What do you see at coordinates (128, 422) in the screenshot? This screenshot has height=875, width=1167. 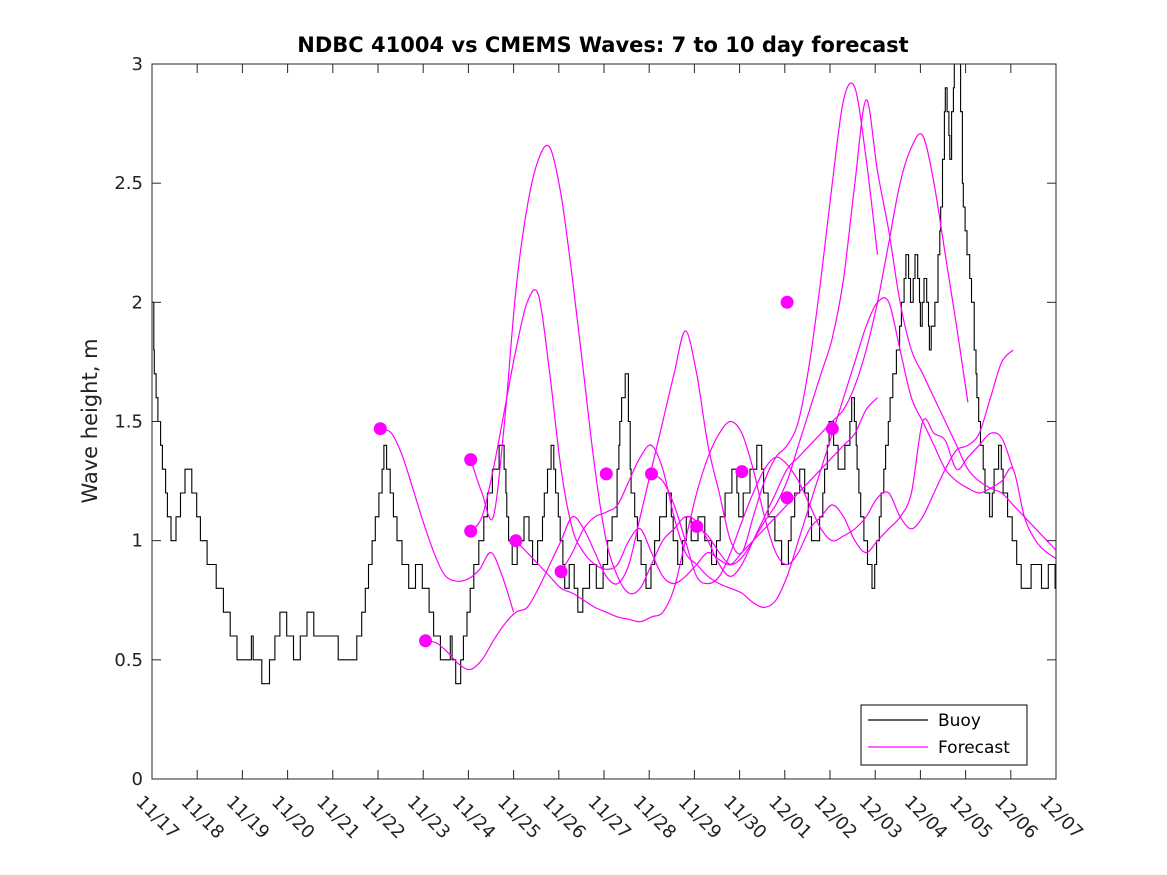 I see `y-tick-label-3: 1.5` at bounding box center [128, 422].